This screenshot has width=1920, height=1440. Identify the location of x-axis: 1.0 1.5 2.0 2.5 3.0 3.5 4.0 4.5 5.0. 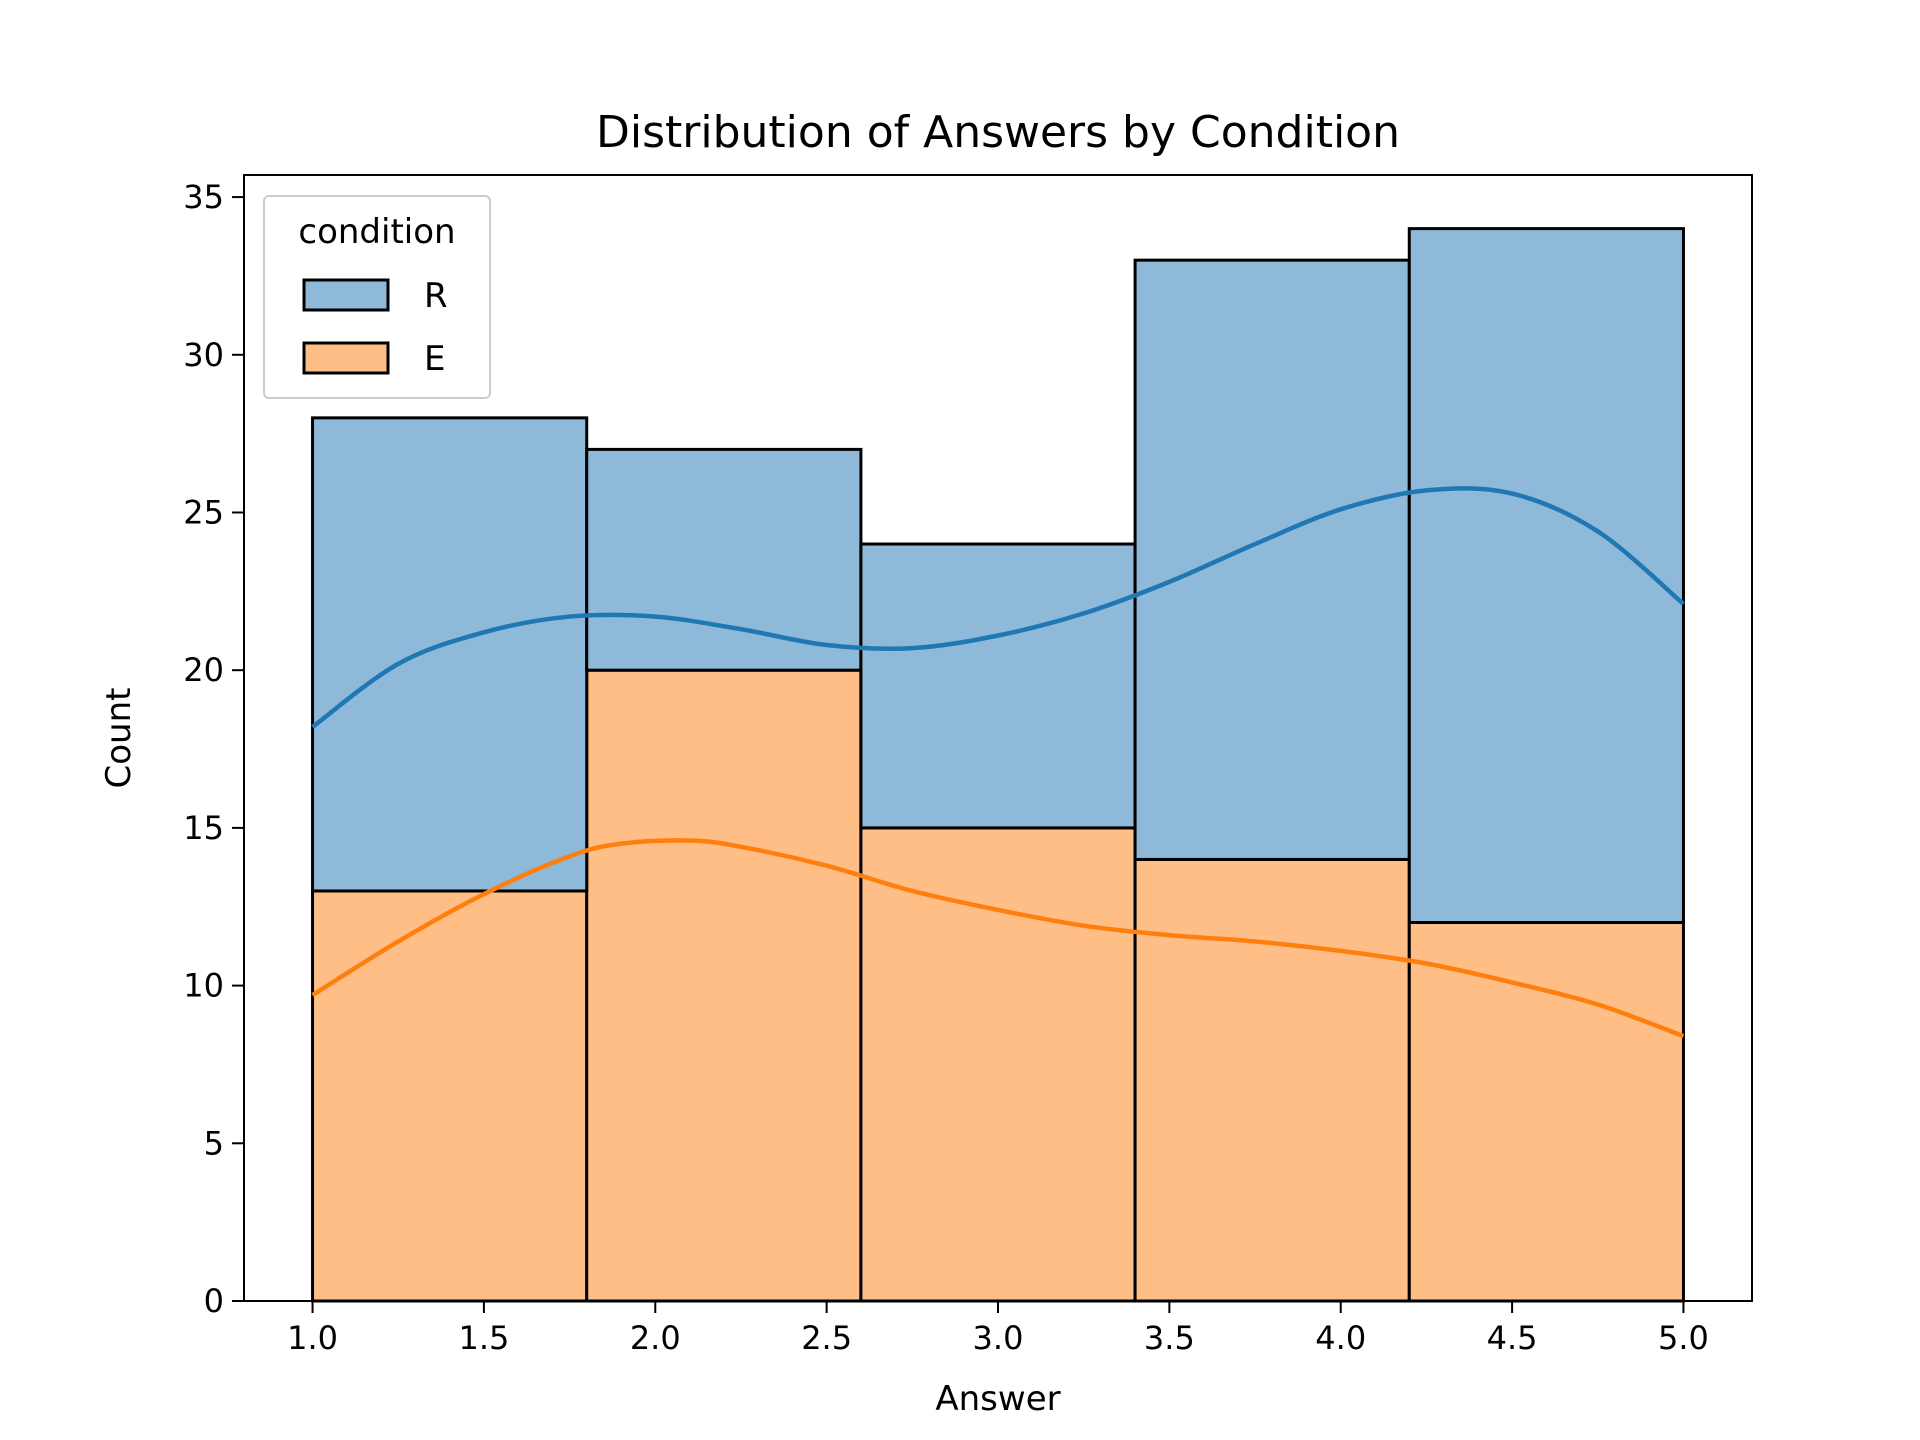
(998, 1329).